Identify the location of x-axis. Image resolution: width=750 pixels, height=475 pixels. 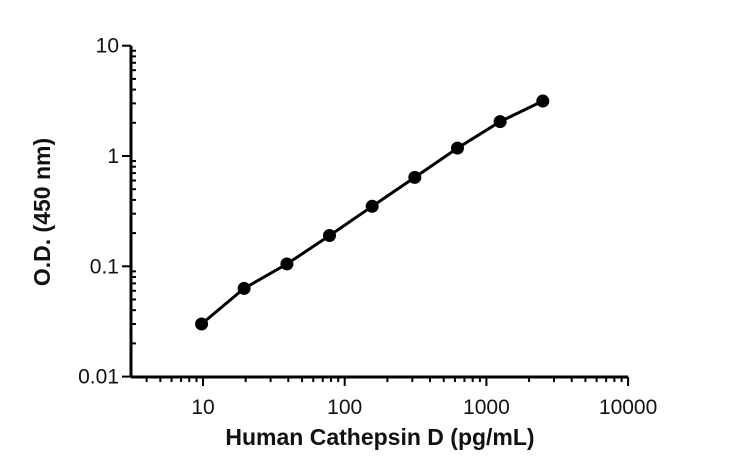
(380, 380).